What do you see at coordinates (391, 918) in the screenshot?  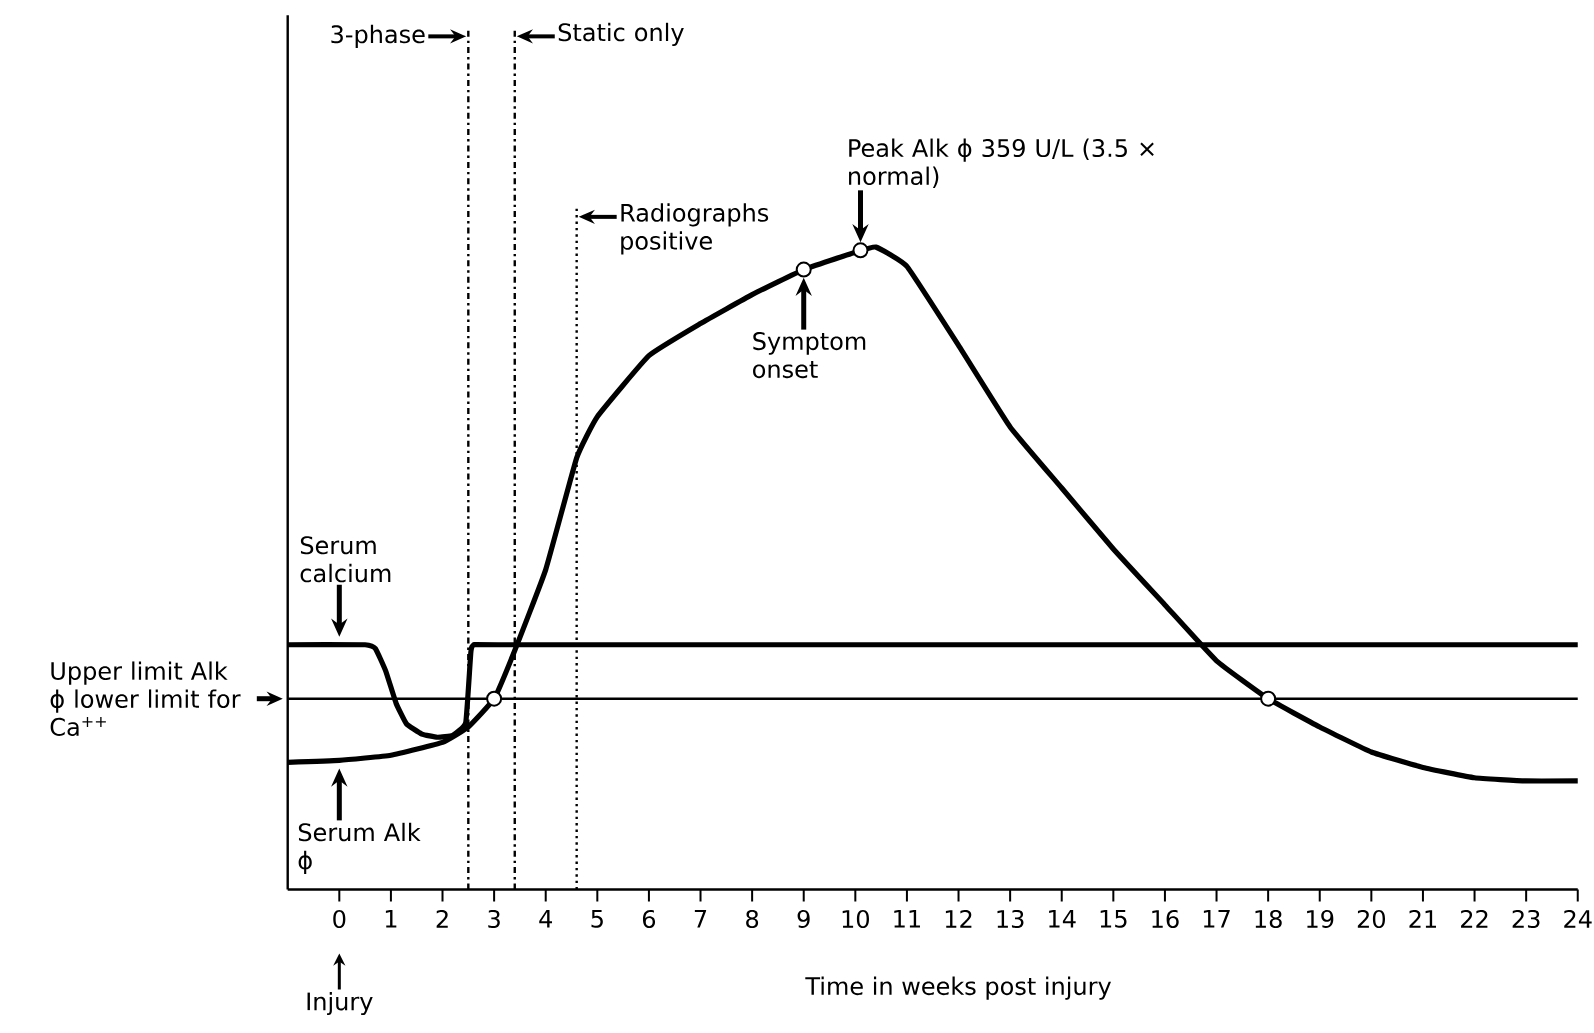 I see `x-tick-label: 1` at bounding box center [391, 918].